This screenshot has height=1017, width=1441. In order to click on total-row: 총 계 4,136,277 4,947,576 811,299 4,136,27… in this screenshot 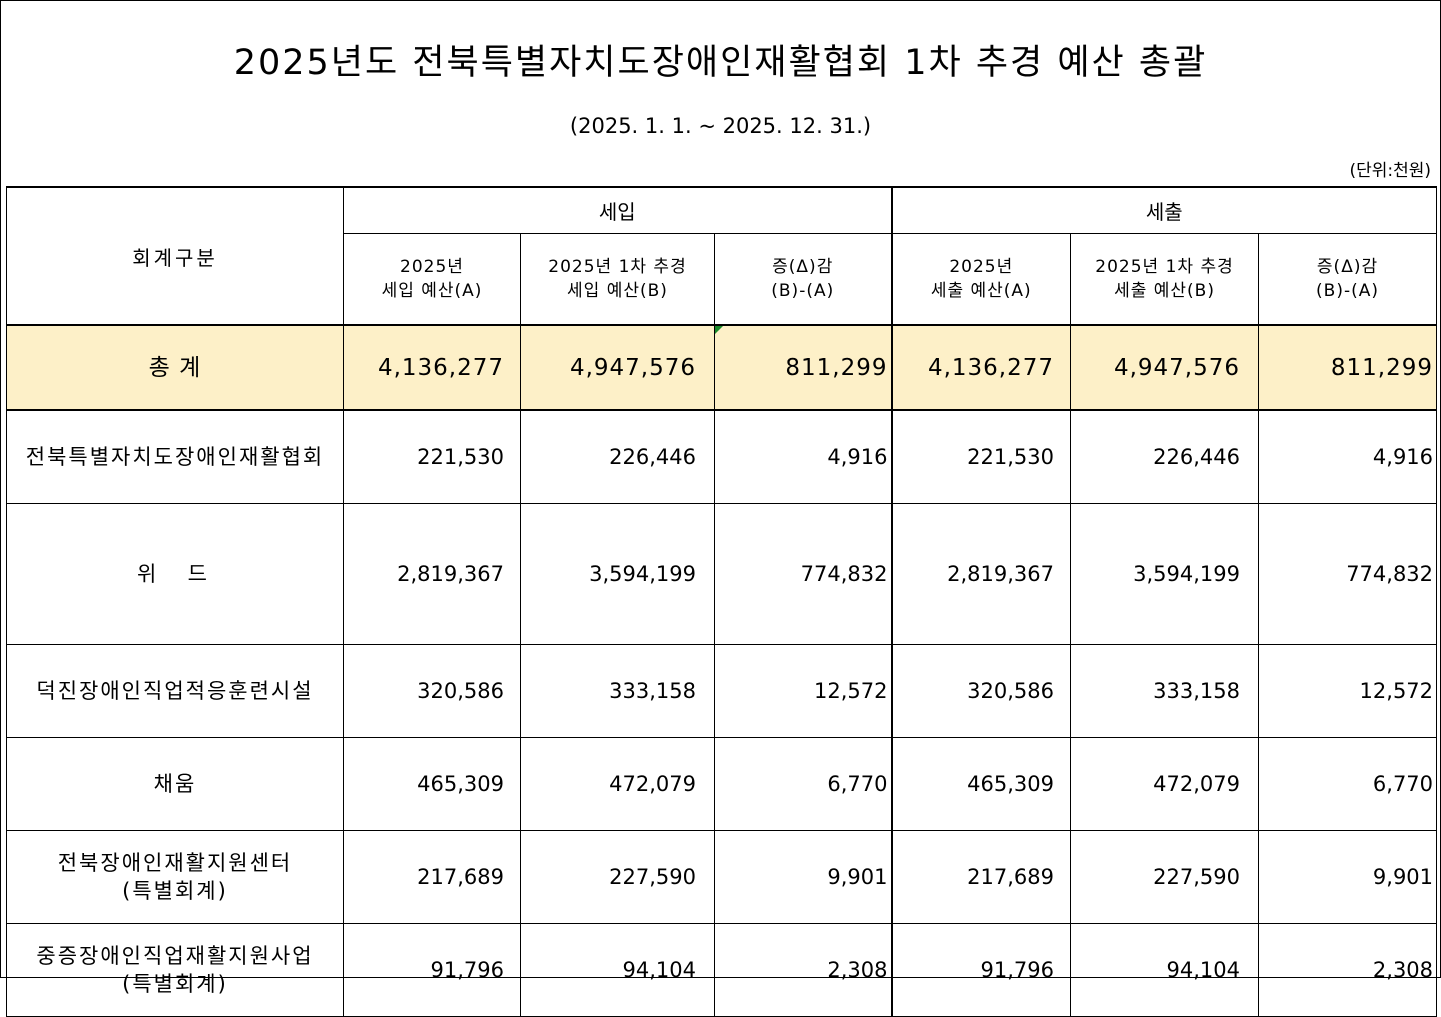, I will do `click(722, 367)`.